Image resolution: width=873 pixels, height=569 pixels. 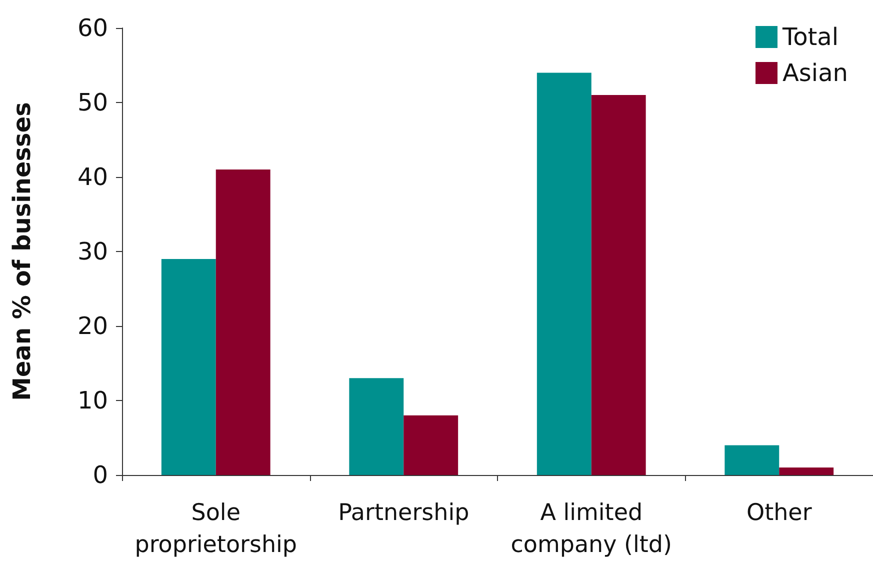 What do you see at coordinates (92, 326) in the screenshot?
I see `y-tick-label: 20` at bounding box center [92, 326].